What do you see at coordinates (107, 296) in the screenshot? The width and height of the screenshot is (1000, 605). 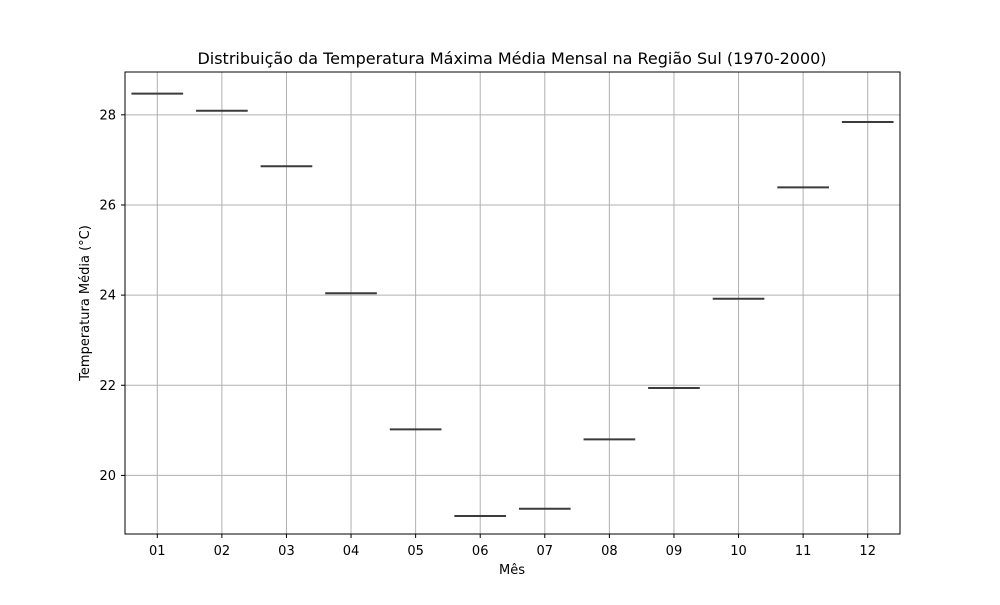 I see `y-tick-label: 24` at bounding box center [107, 296].